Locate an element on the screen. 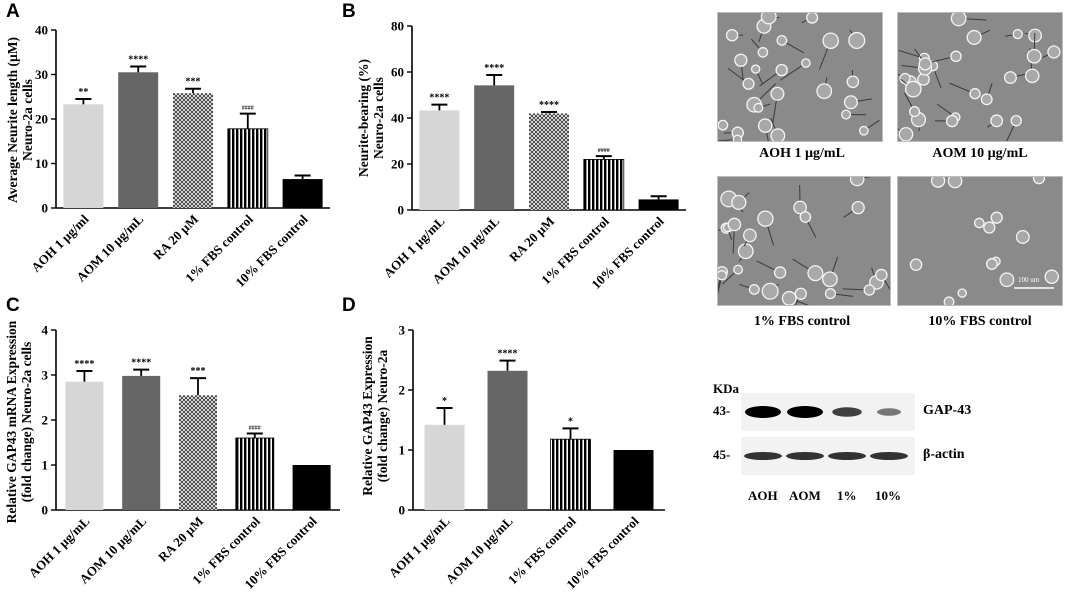 This screenshot has width=1065, height=596. scale-bar-label: 100 um is located at coordinates (1029, 280).